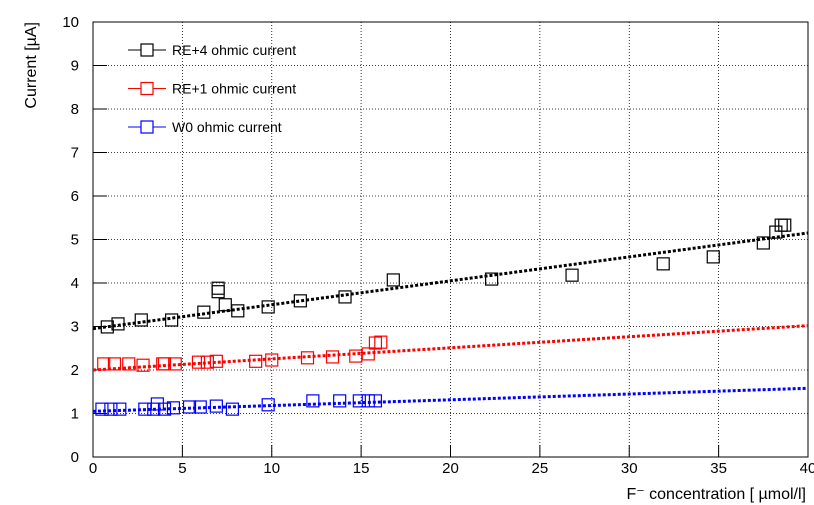 This screenshot has width=814, height=505. What do you see at coordinates (75, 153) in the screenshot?
I see `y-tick-label: 7` at bounding box center [75, 153].